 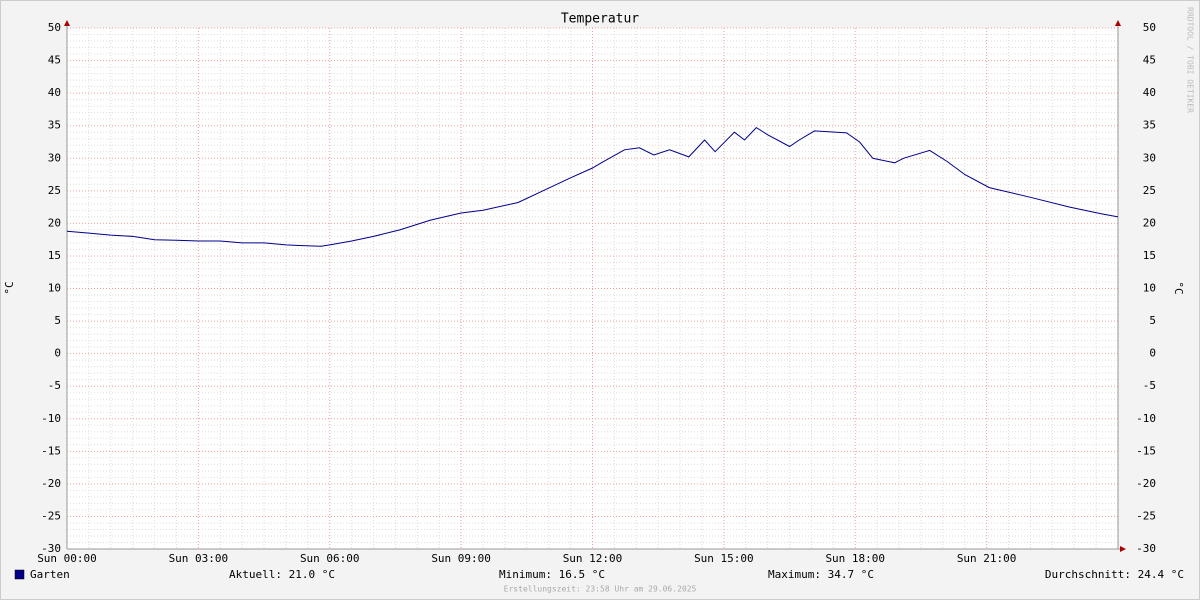 I want to click on y2-tick-label: 35, so click(x=1149, y=125).